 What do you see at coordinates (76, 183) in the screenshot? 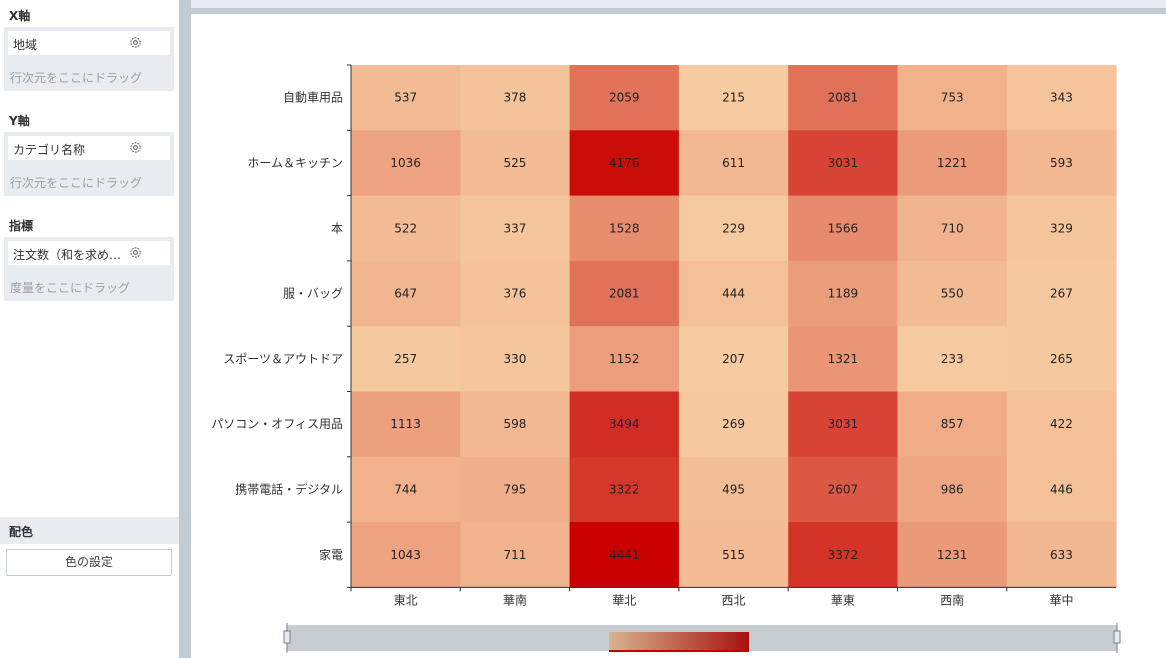
I see `y-axis-drop-hint: 行次元をここにドラッグ` at bounding box center [76, 183].